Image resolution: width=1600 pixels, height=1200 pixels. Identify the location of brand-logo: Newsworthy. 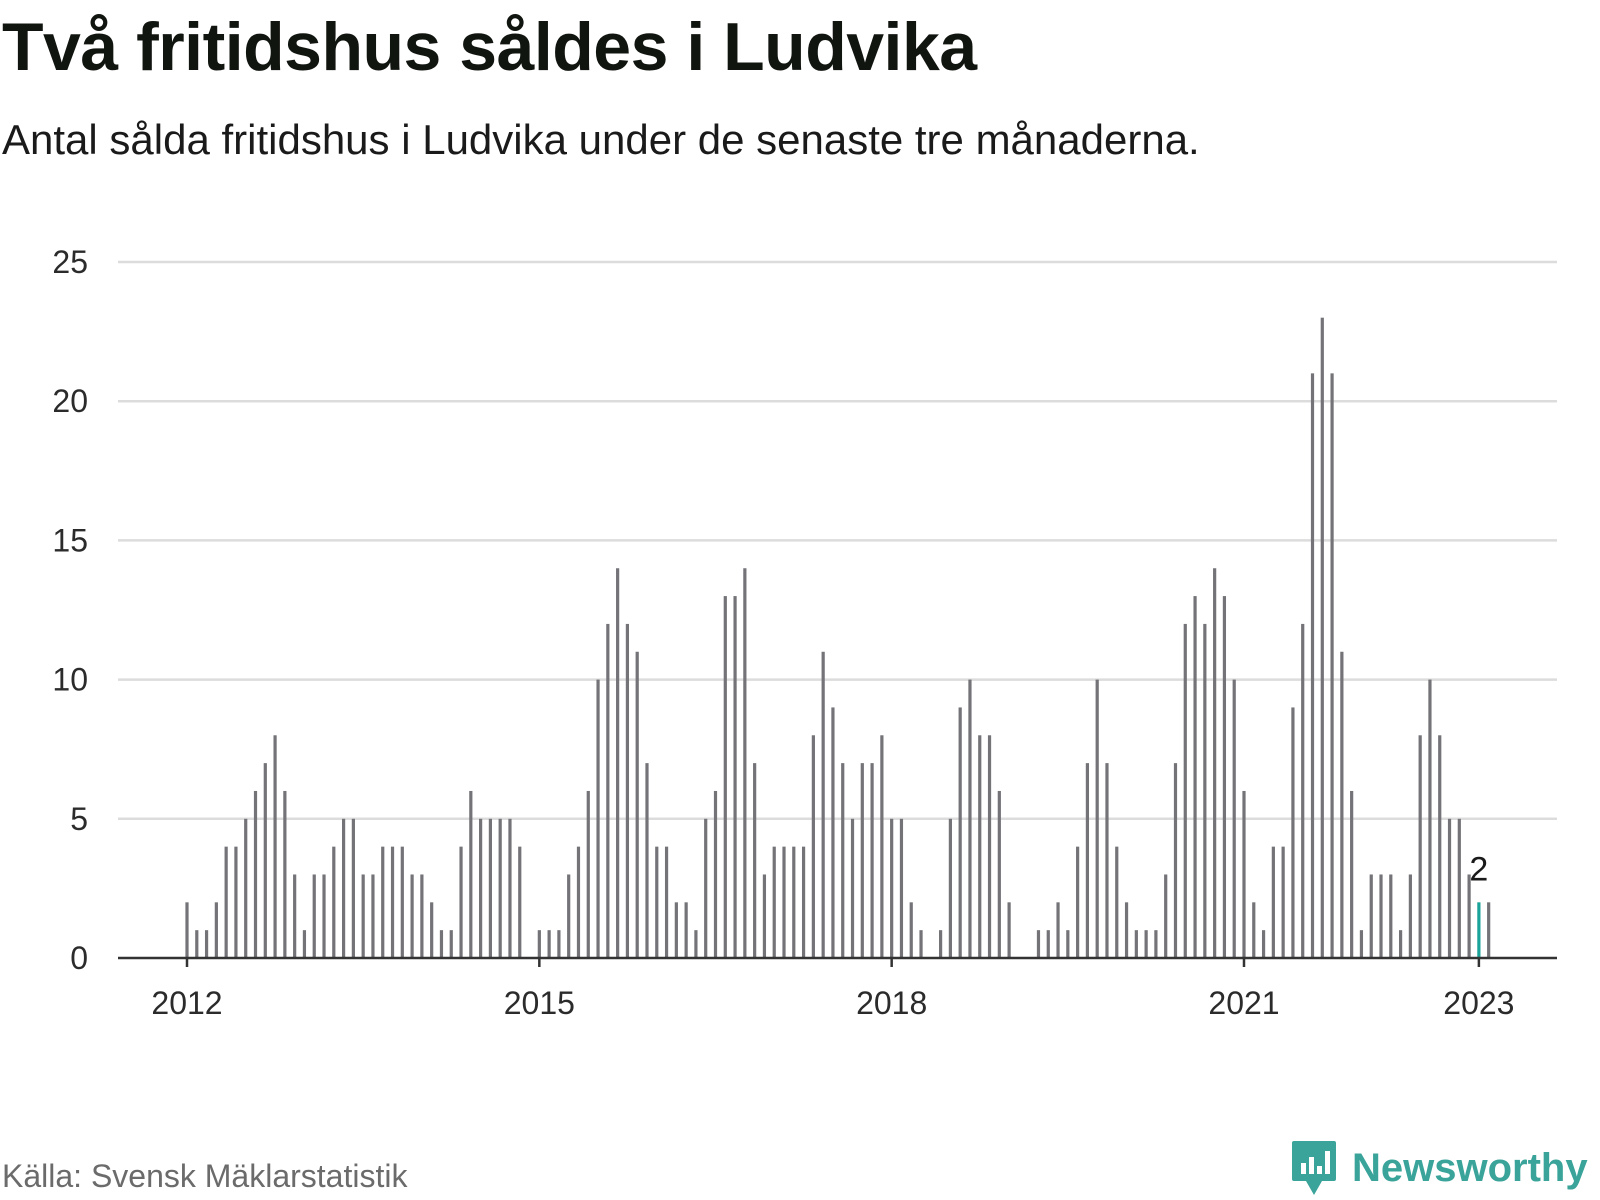
(1439, 1168).